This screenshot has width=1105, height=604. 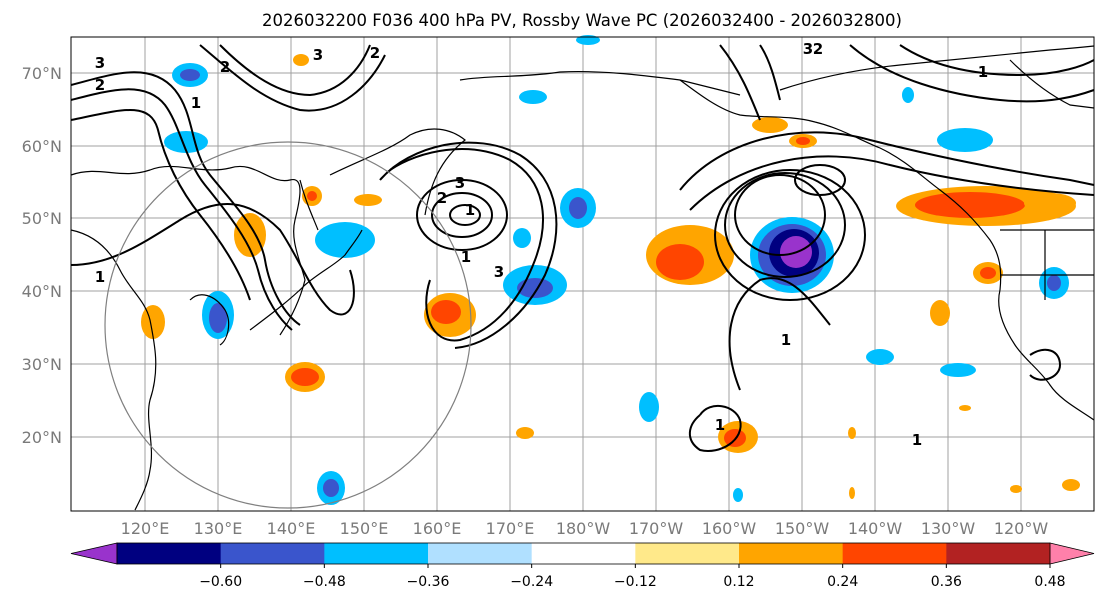 I want to click on coastline-japan, so click(x=306, y=280).